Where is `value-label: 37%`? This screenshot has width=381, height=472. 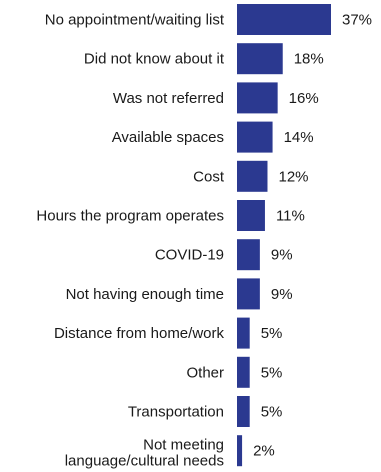
value-label: 37% is located at coordinates (357, 20).